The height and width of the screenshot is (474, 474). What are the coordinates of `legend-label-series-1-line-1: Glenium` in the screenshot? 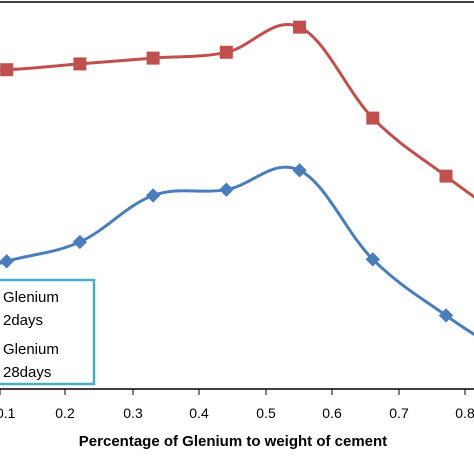 It's located at (31, 297).